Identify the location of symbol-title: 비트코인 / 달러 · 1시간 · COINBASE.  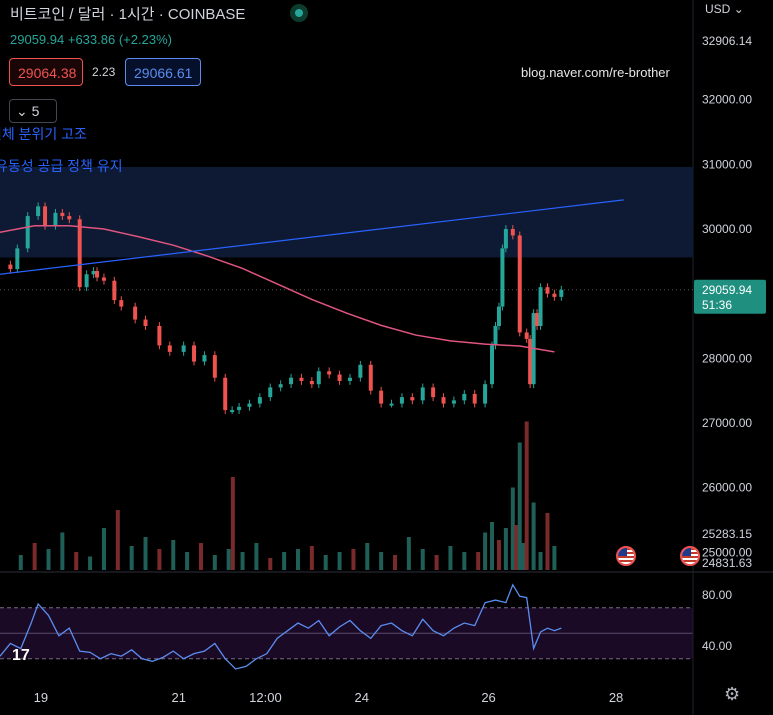
(128, 14).